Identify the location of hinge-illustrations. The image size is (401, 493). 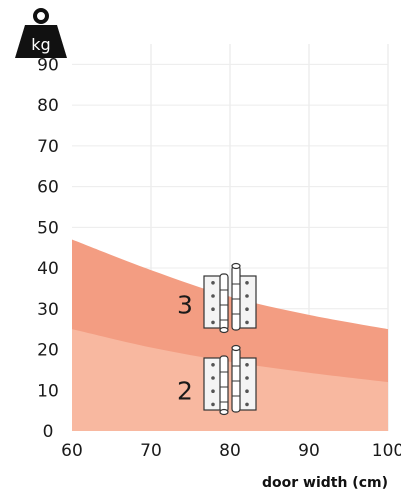
(230, 339).